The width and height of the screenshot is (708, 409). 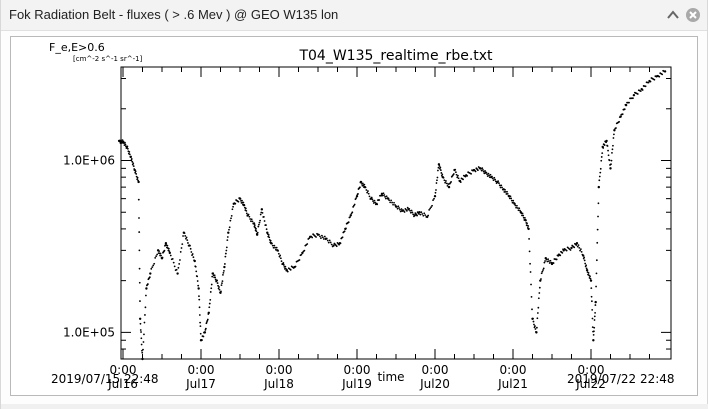 I want to click on x-tick-date: Jul20, so click(x=434, y=384).